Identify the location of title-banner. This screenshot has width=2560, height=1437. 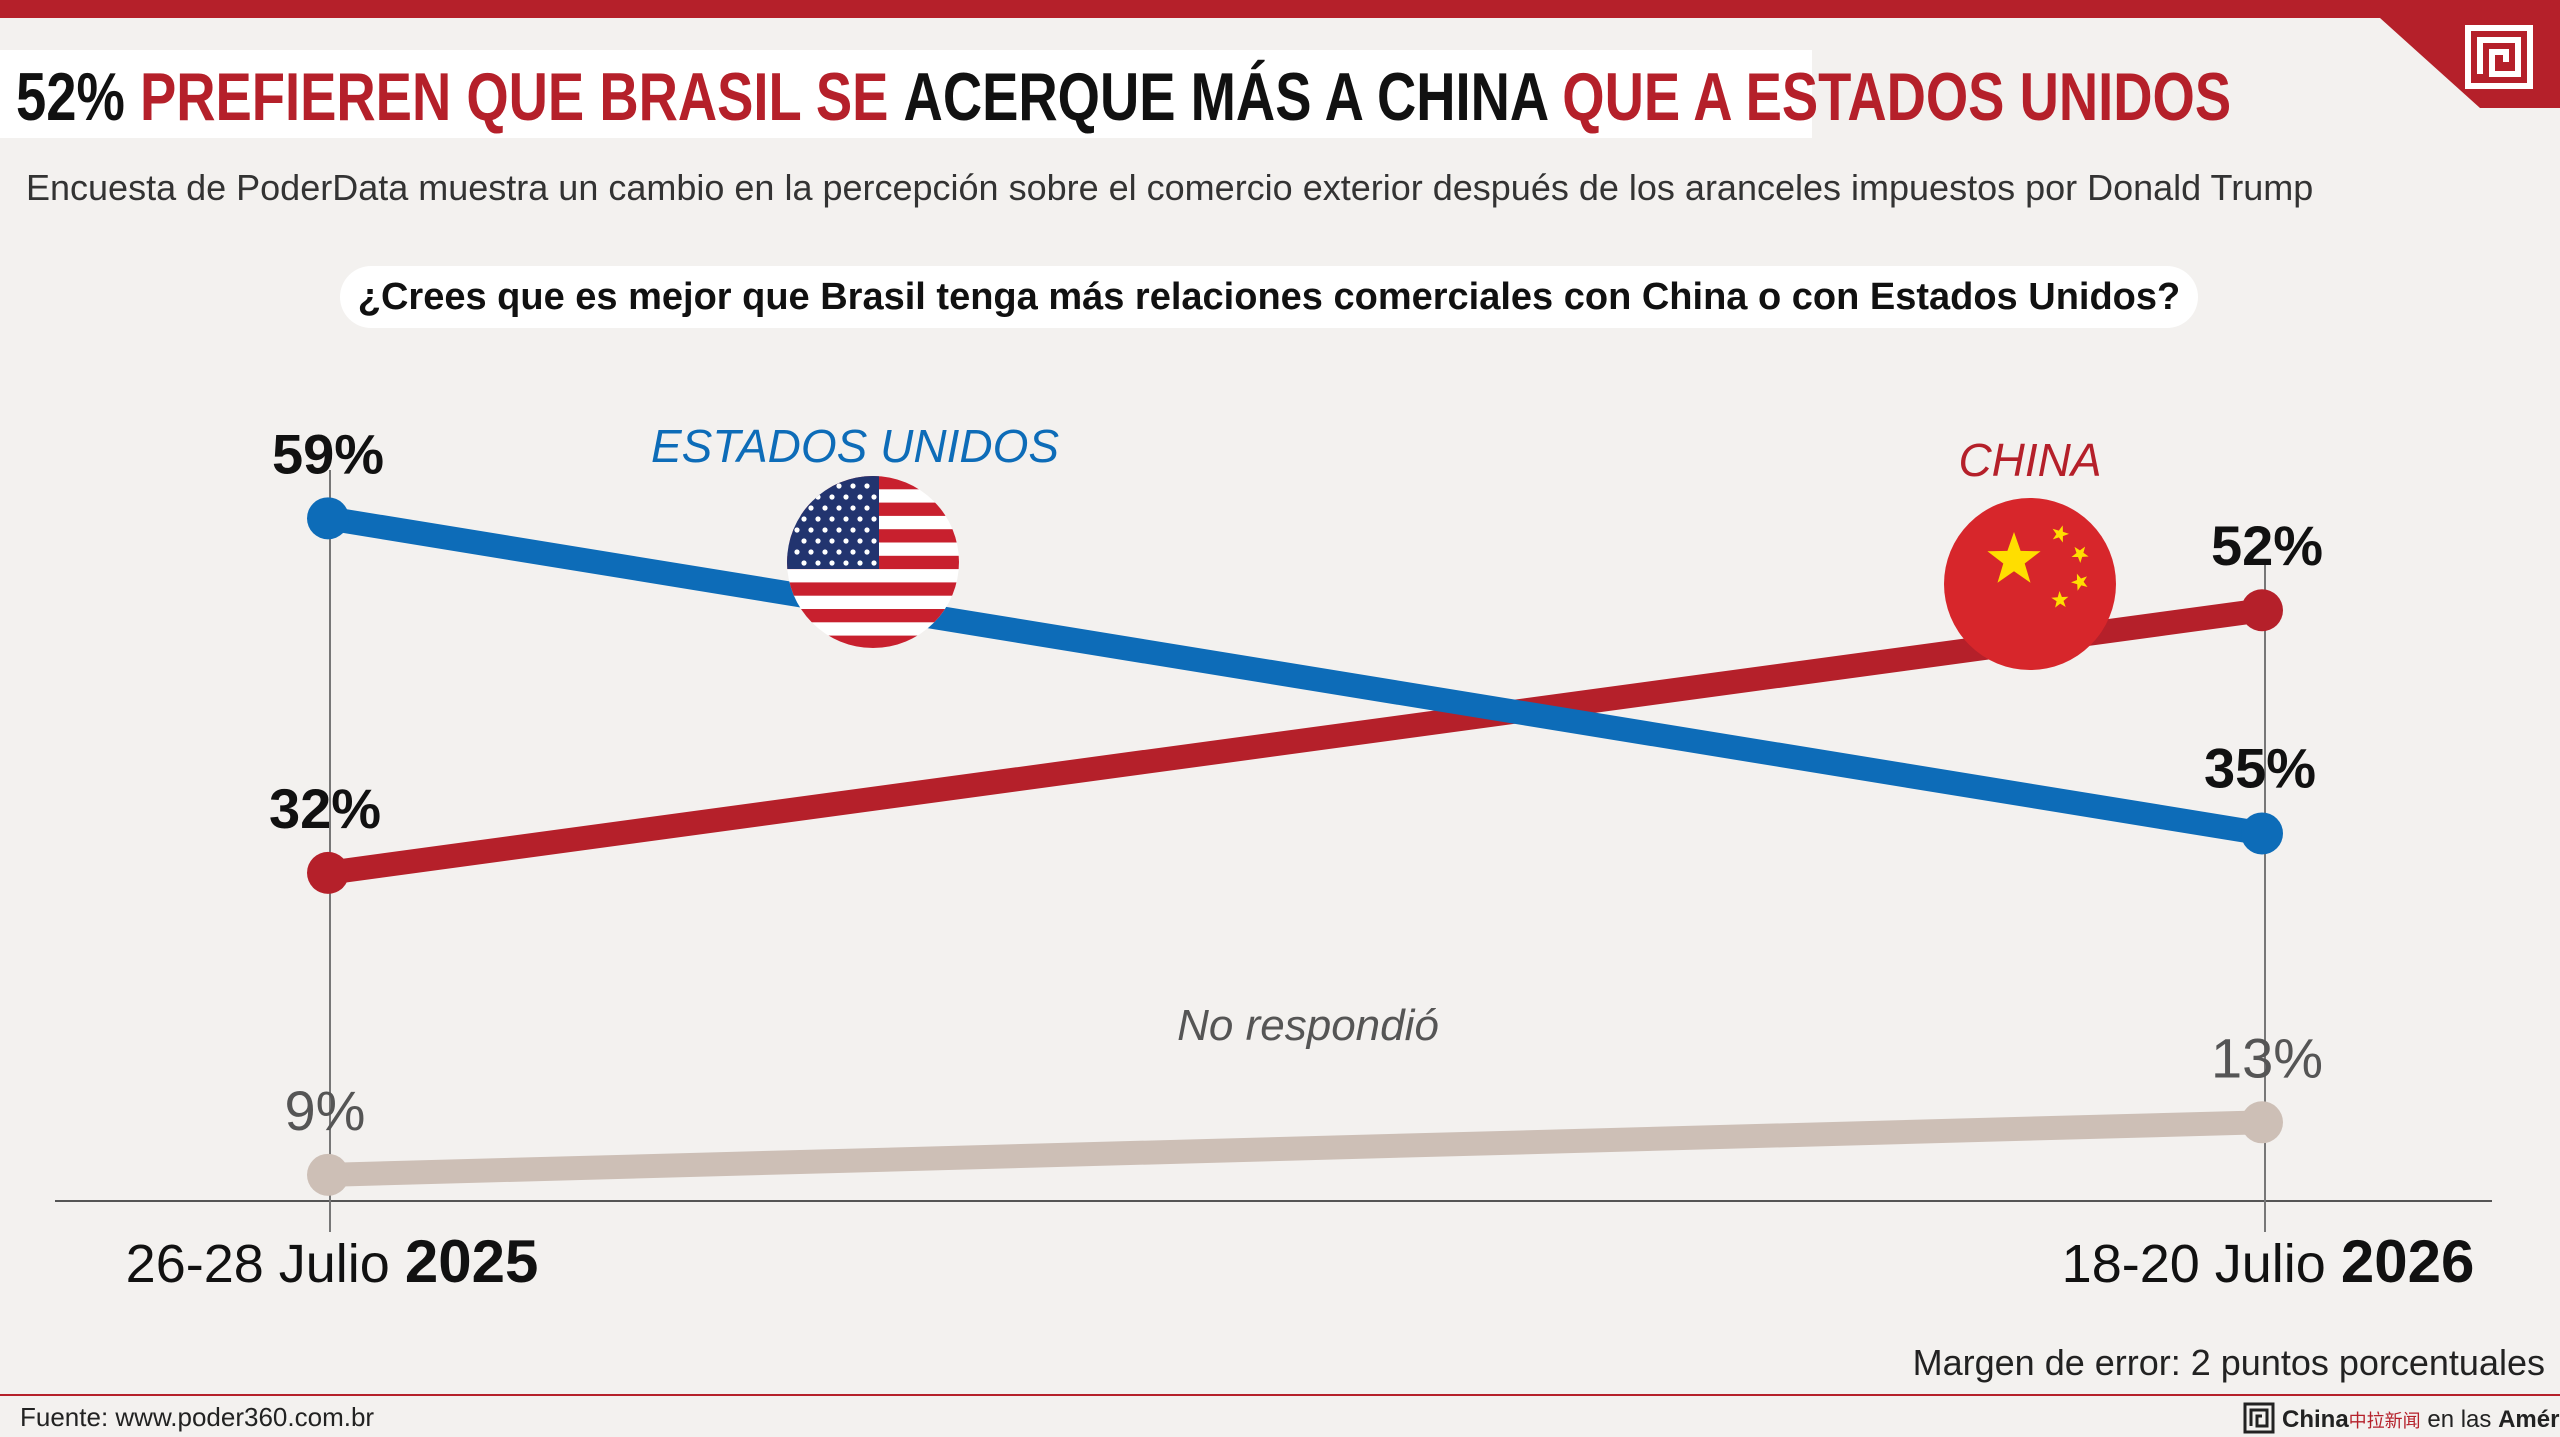
(906, 94).